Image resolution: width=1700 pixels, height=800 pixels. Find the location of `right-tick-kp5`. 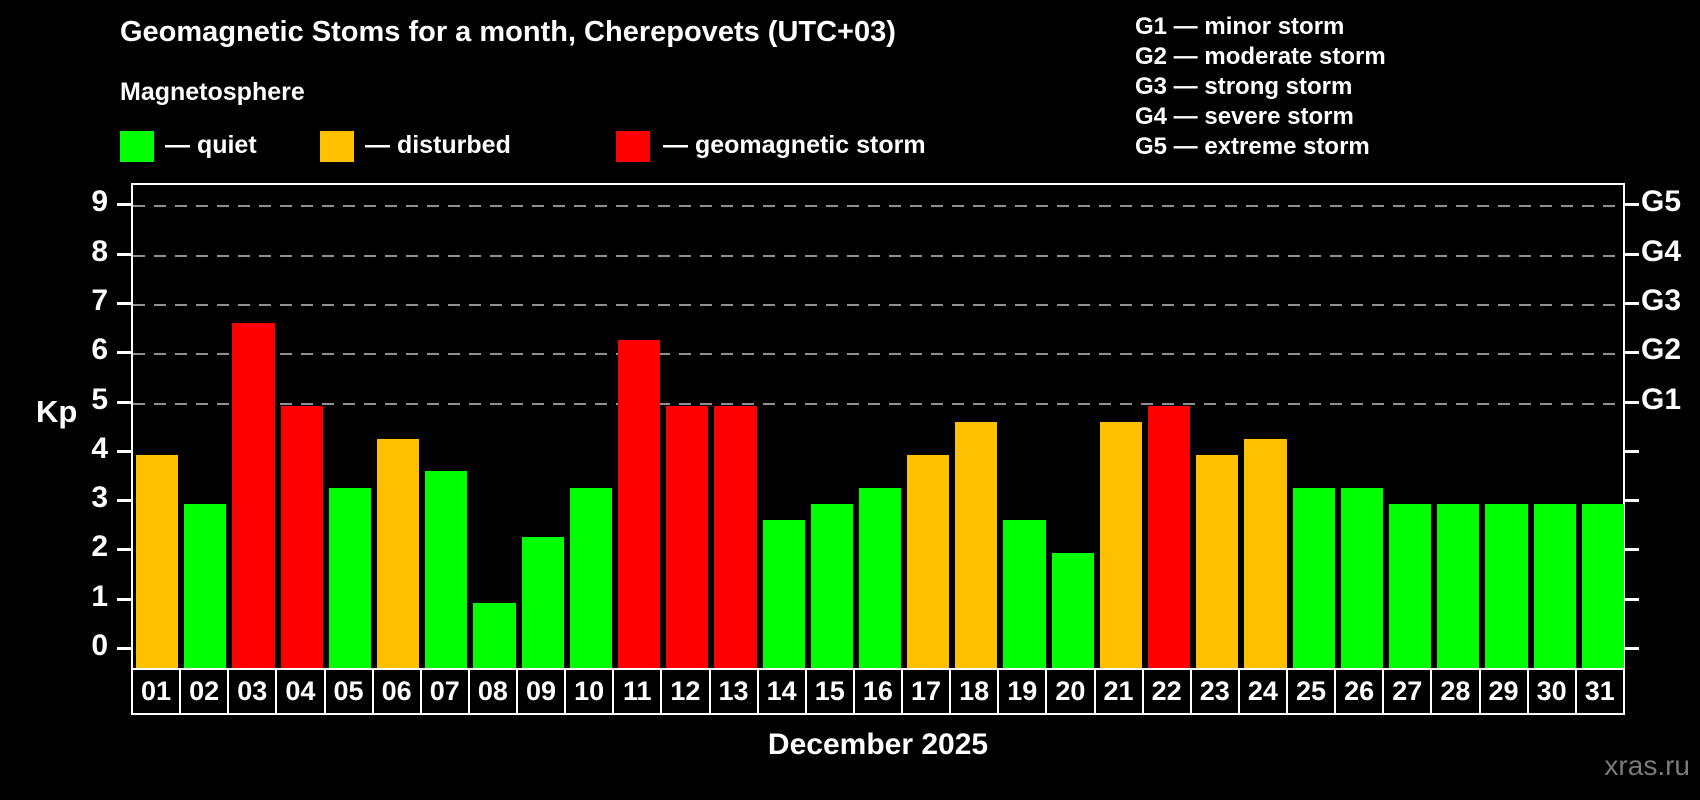

right-tick-kp5 is located at coordinates (1632, 402).